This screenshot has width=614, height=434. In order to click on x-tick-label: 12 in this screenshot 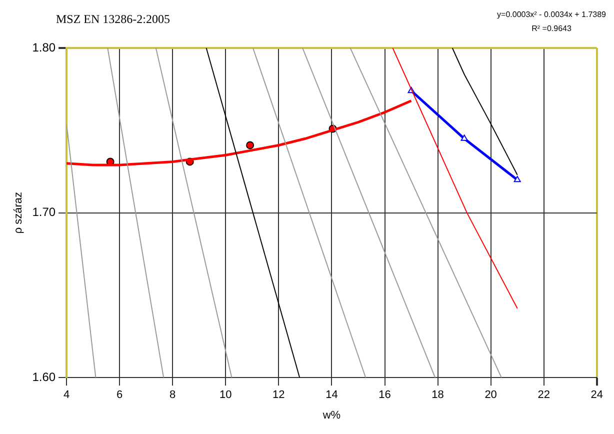, I will do `click(278, 395)`.